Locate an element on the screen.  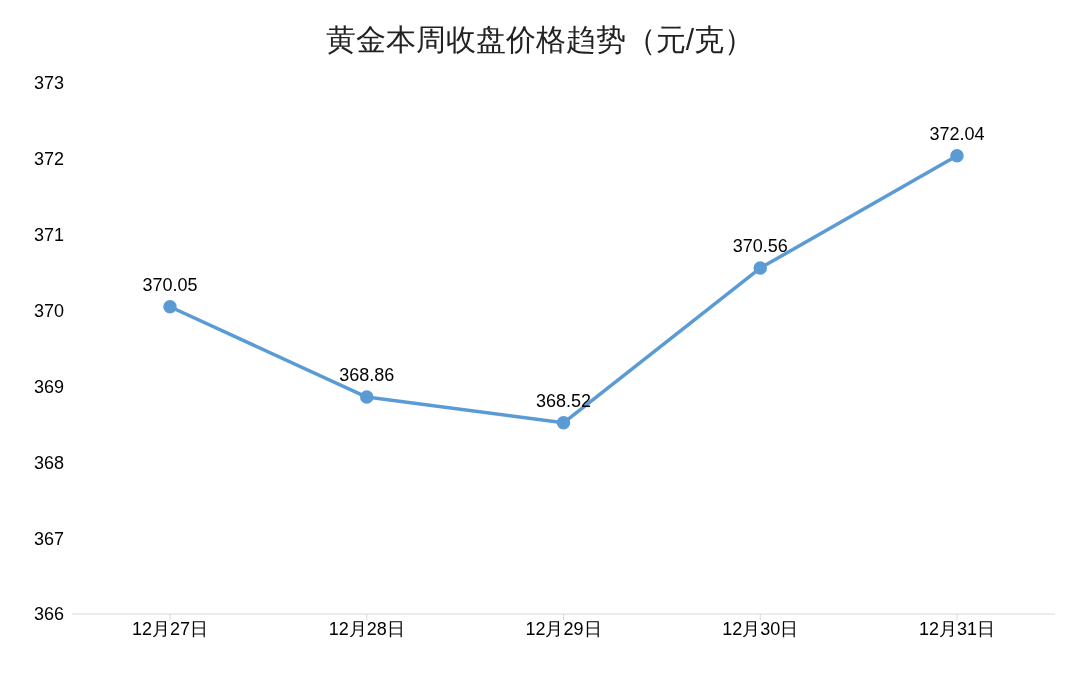
data-label: 372.04 is located at coordinates (957, 133).